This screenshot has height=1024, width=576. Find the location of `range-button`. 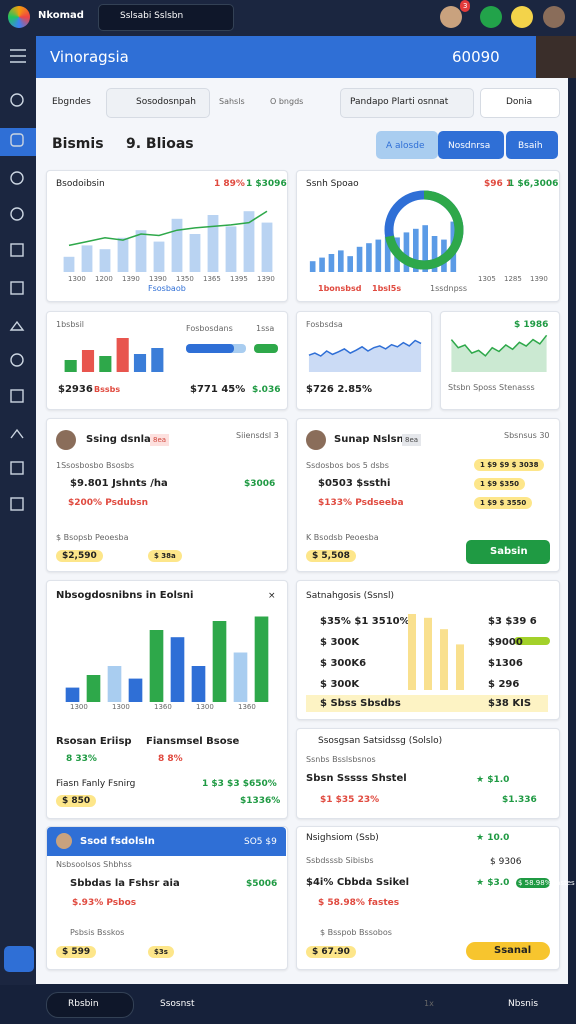

range-button is located at coordinates (407, 103).